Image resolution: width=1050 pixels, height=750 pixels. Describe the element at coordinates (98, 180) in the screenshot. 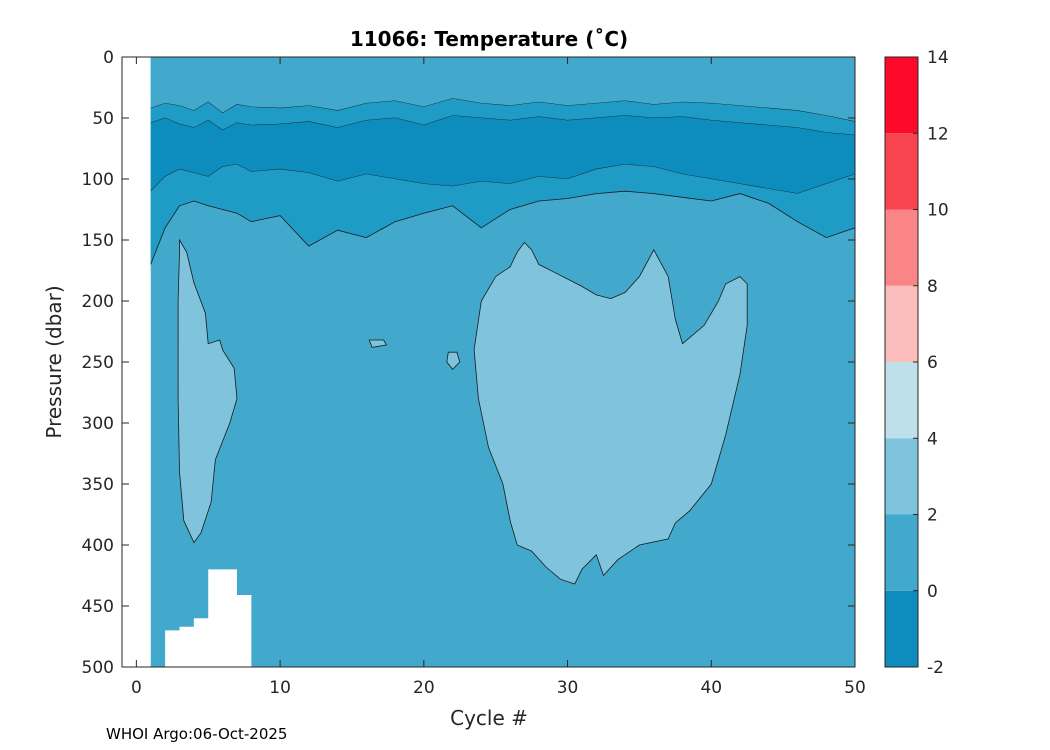

I see `y-tick-label: 100` at that location.